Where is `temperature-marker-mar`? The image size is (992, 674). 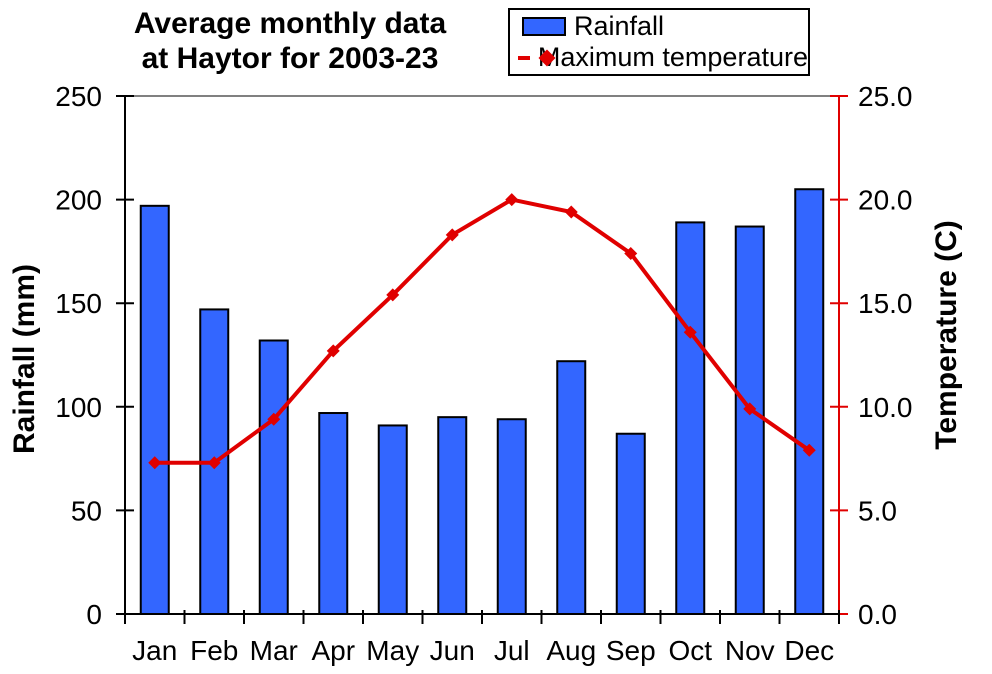 temperature-marker-mar is located at coordinates (274, 419).